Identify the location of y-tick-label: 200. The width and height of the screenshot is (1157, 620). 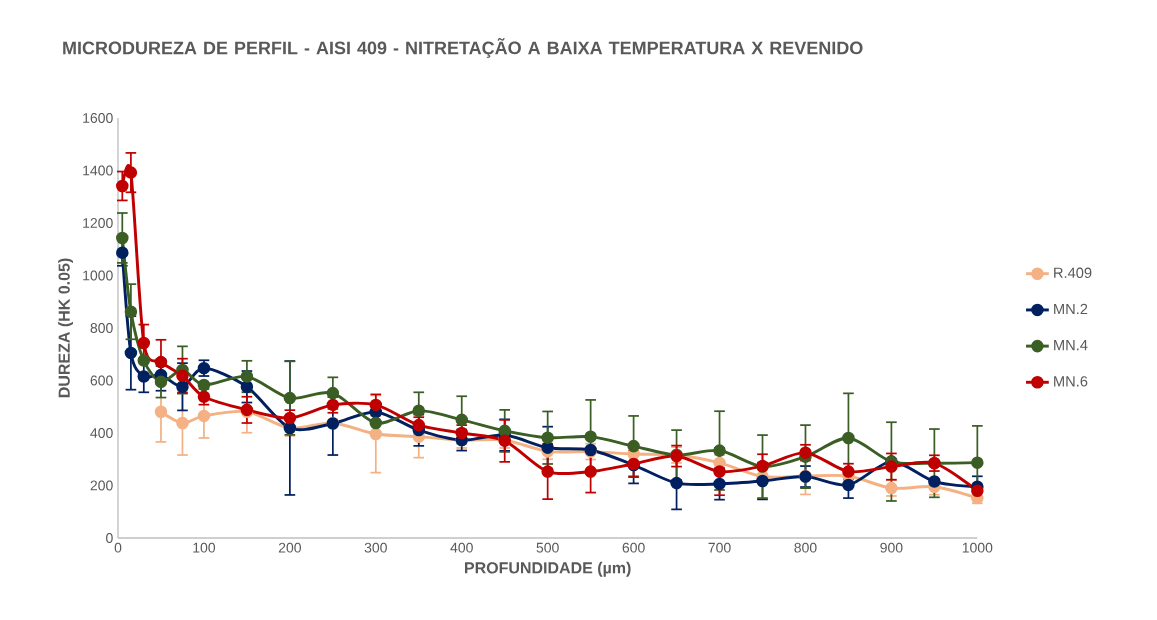
(101, 485).